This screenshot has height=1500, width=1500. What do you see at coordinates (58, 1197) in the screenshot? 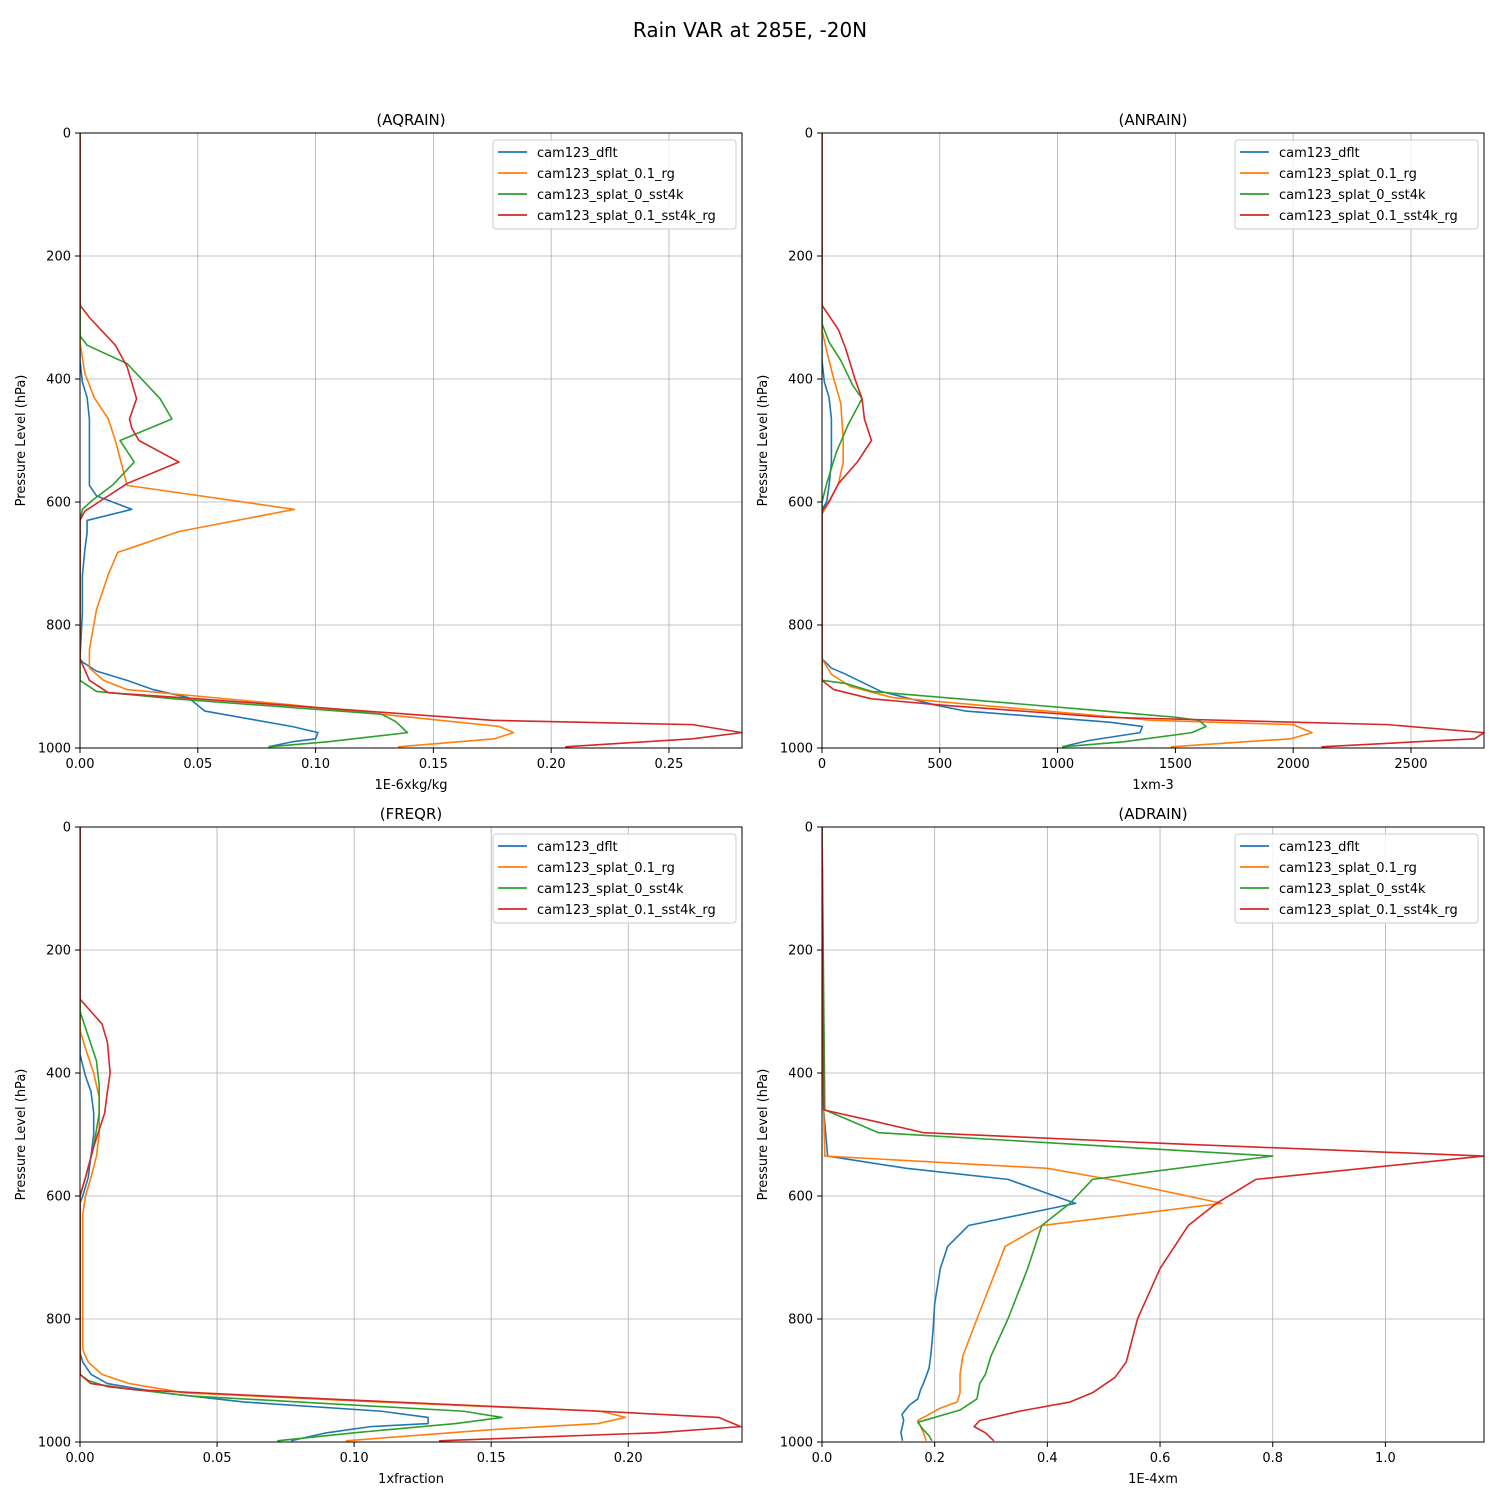
I see `freqr-ytick-label: 600` at bounding box center [58, 1197].